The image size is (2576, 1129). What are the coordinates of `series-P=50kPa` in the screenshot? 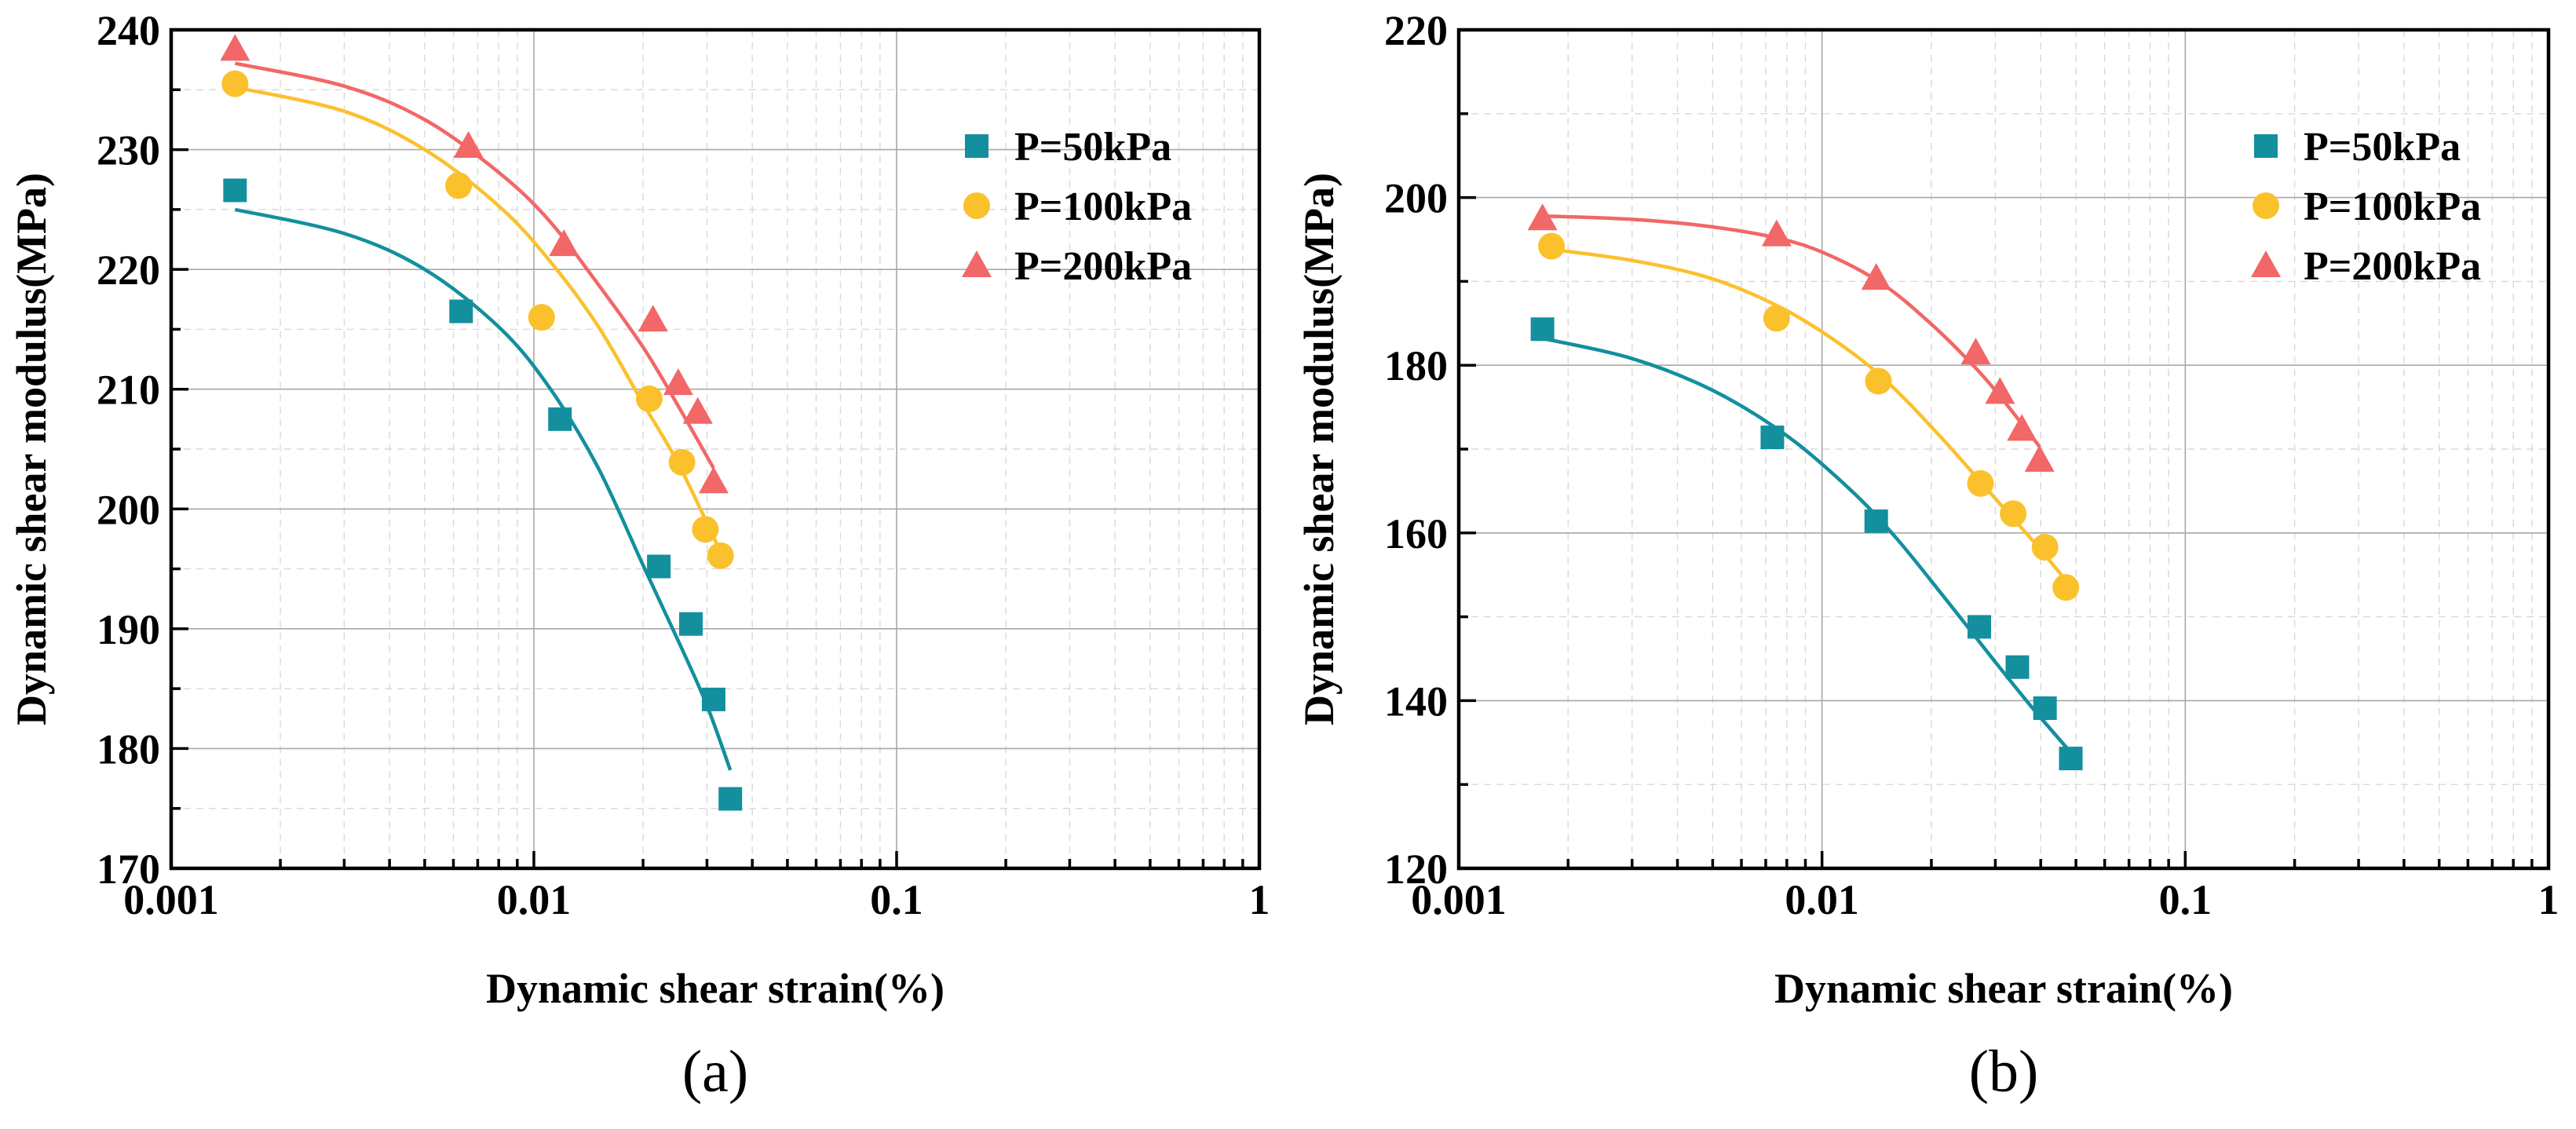 It's located at (483, 489).